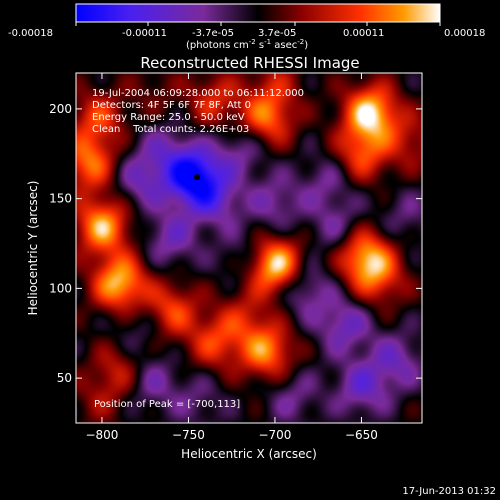 The height and width of the screenshot is (500, 500). I want to click on info-line: Detectors: 4F 5F 6F 7F 8F, Att 0, so click(171, 105).